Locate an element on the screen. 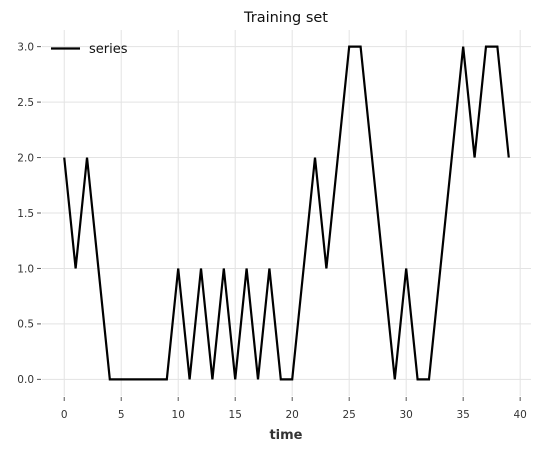 Image resolution: width=544 pixels, height=452 pixels. y-tick-label: 3.0 is located at coordinates (25, 47).